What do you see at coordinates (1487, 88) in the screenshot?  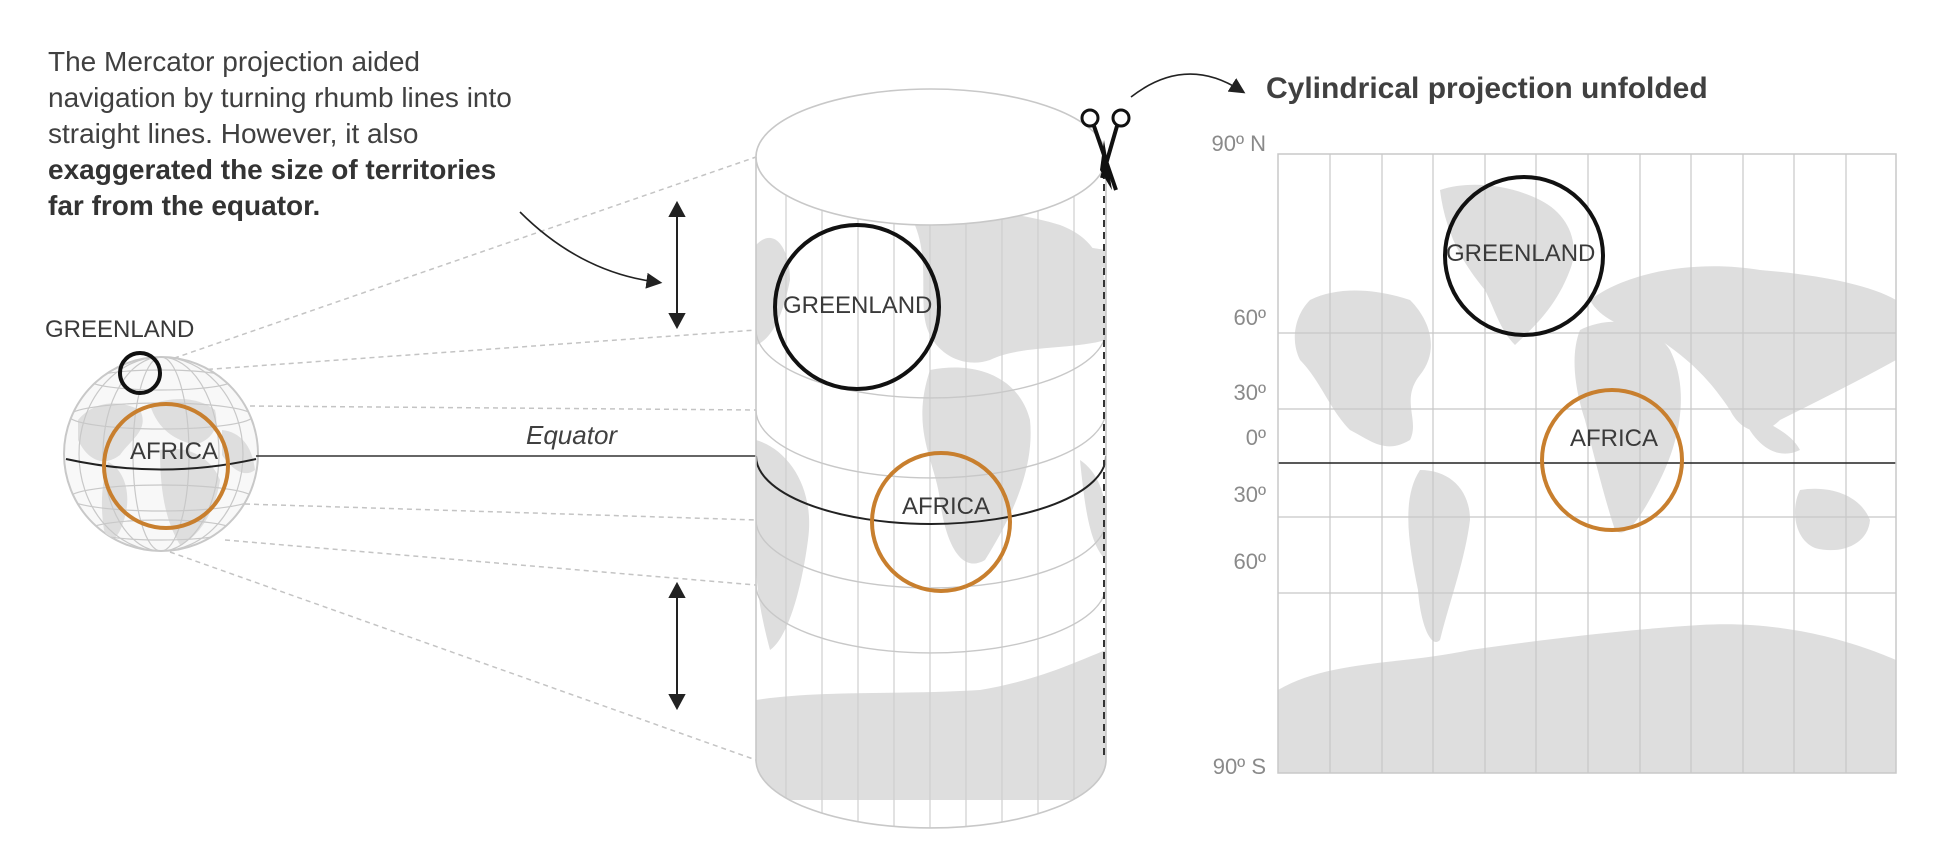 I see `flat-map-title: Cylindrical projection unfolded` at bounding box center [1487, 88].